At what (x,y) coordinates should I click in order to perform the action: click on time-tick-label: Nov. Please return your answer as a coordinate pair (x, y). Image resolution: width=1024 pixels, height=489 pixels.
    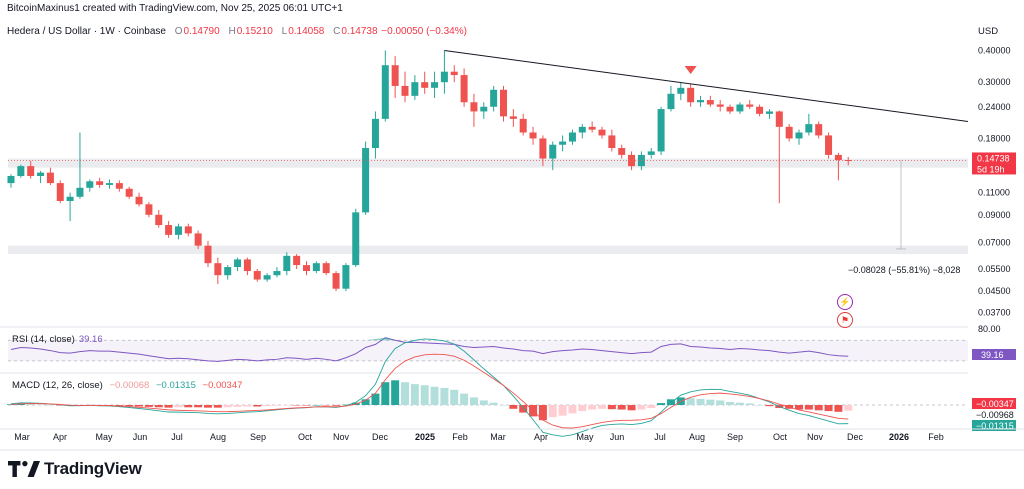
    Looking at the image, I should click on (341, 437).